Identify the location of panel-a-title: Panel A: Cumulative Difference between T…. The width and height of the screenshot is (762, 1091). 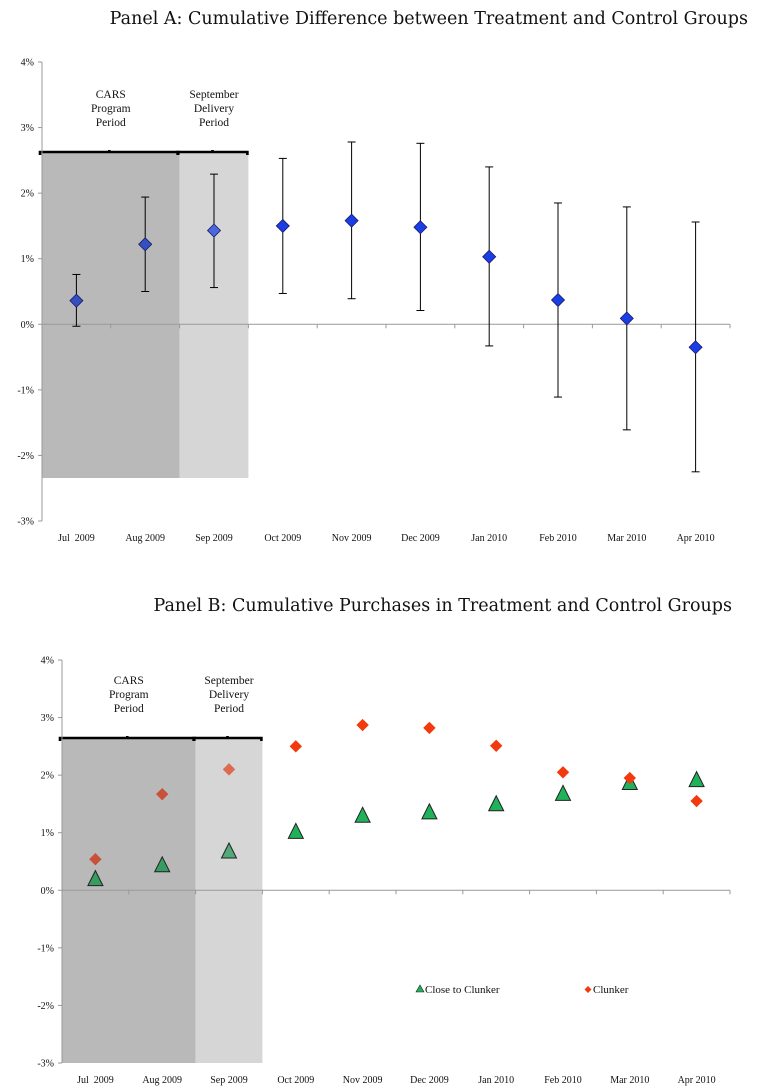
(428, 19).